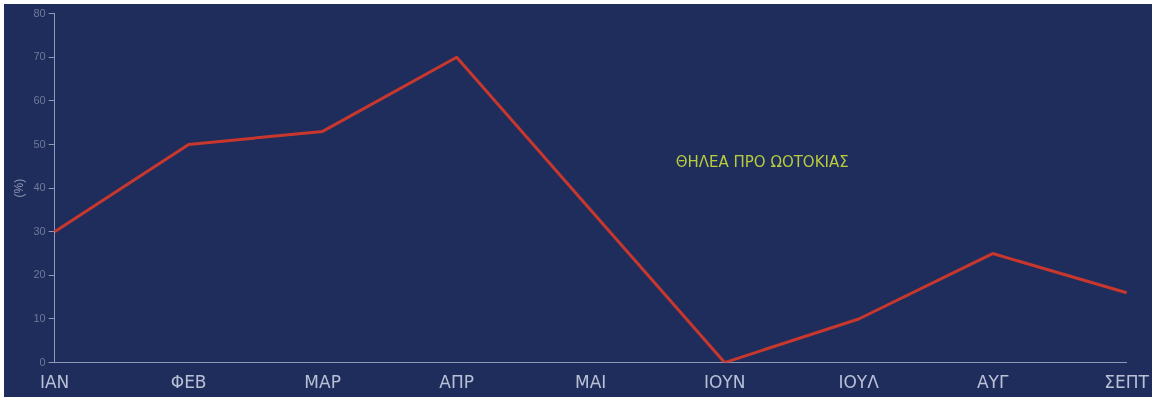  What do you see at coordinates (39, 318) in the screenshot?
I see `y-tick-label: 10` at bounding box center [39, 318].